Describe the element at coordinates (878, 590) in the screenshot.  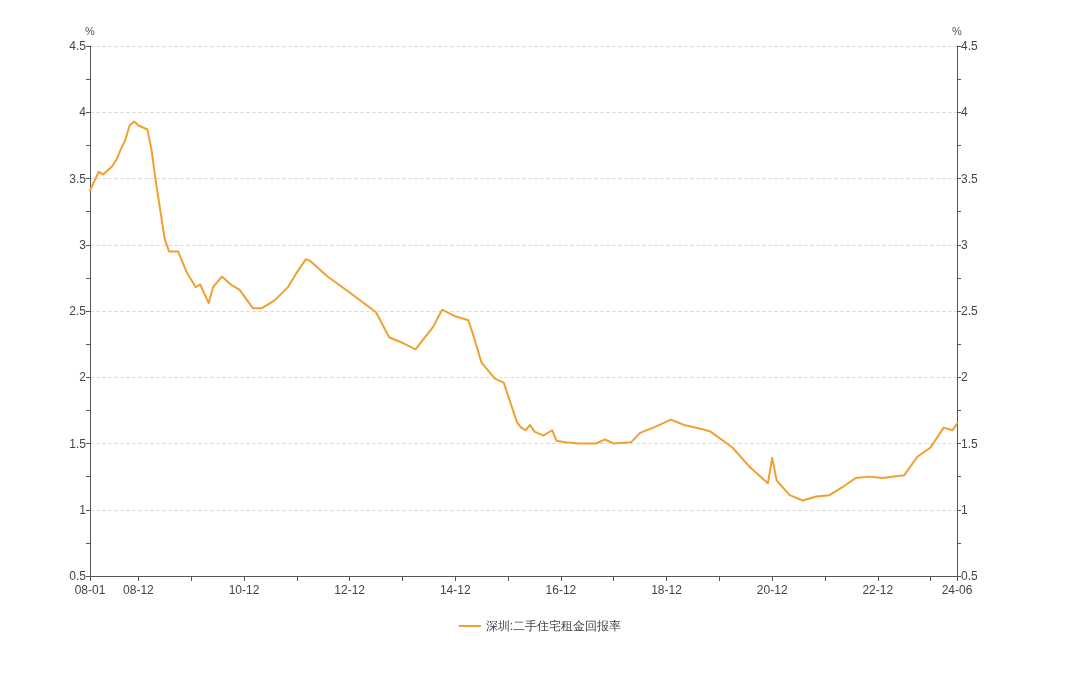
I see `x-tick-label: 22-12` at that location.